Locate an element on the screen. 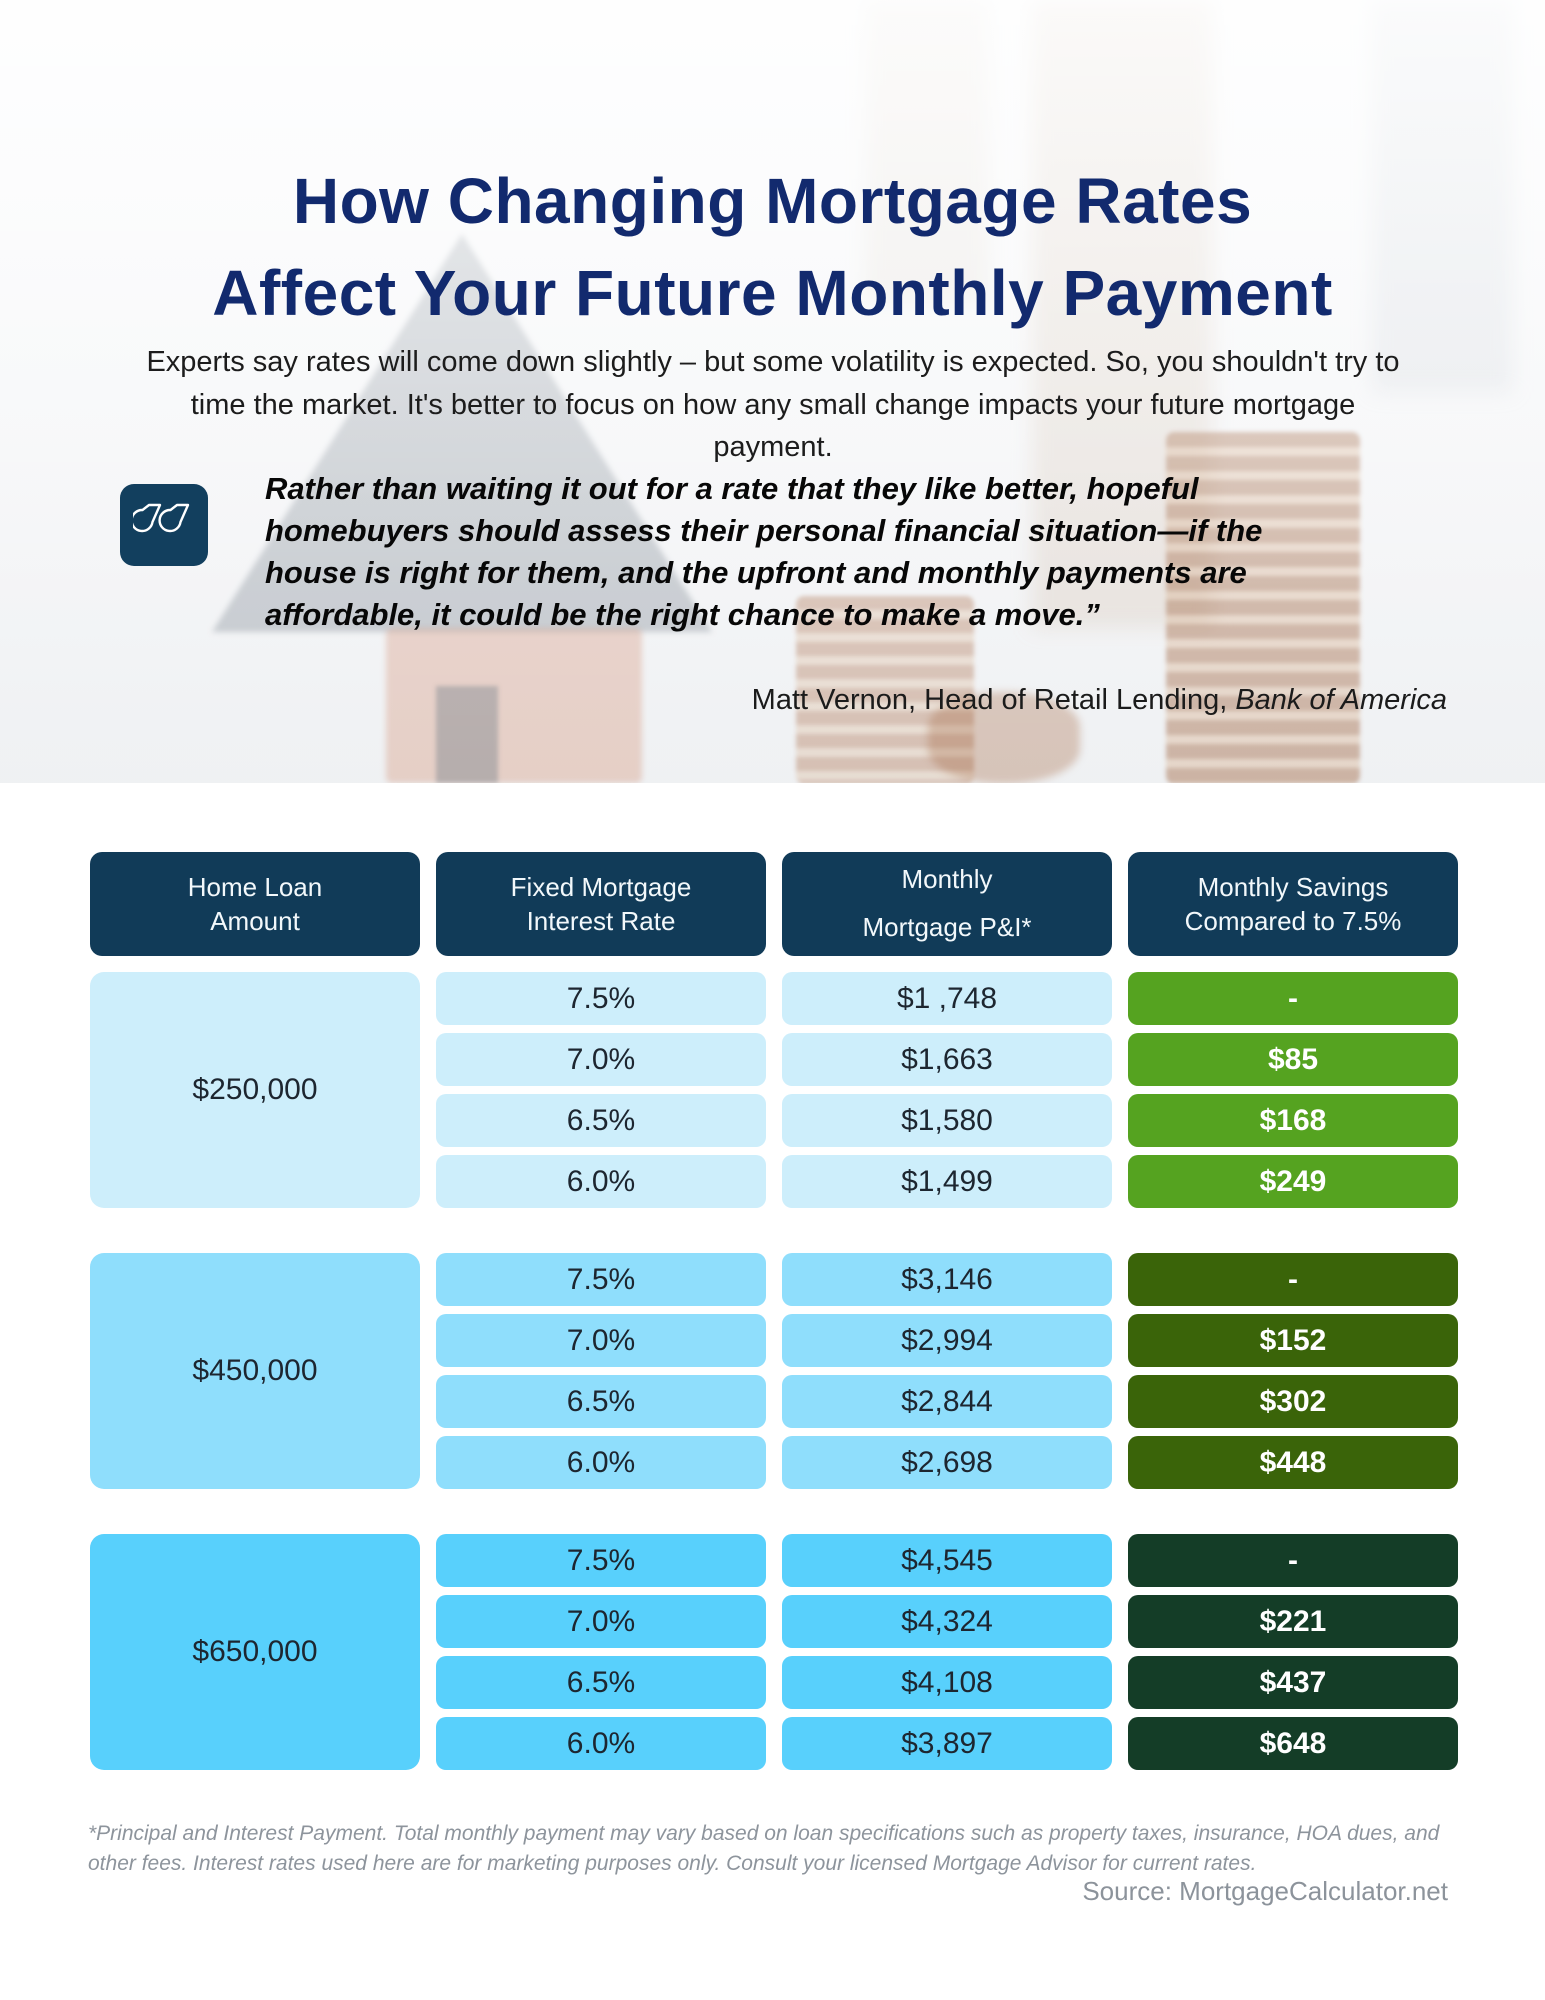  header-text: Monthly is located at coordinates (947, 879).